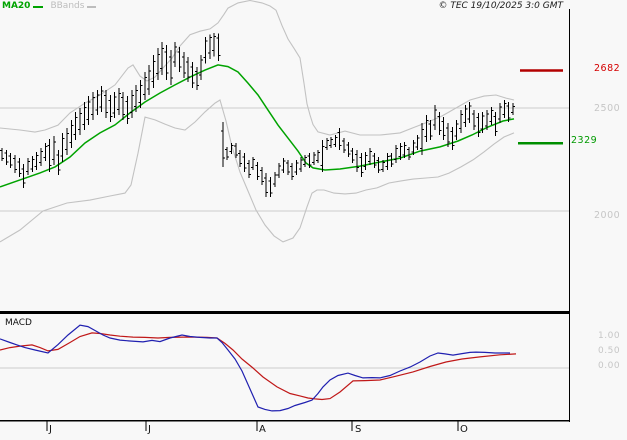 The width and height of the screenshot is (627, 440). What do you see at coordinates (252, 425) in the screenshot?
I see `month-ticks` at bounding box center [252, 425].